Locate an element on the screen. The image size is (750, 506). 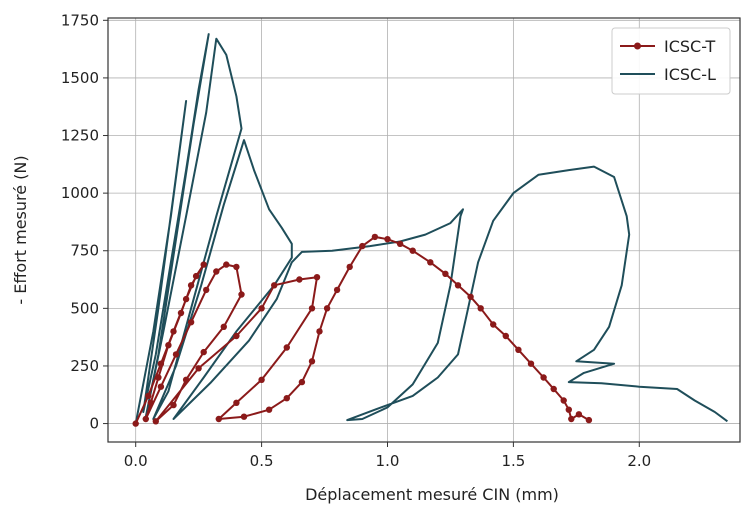
x-tick-label: 2.0 is located at coordinates (639, 461).